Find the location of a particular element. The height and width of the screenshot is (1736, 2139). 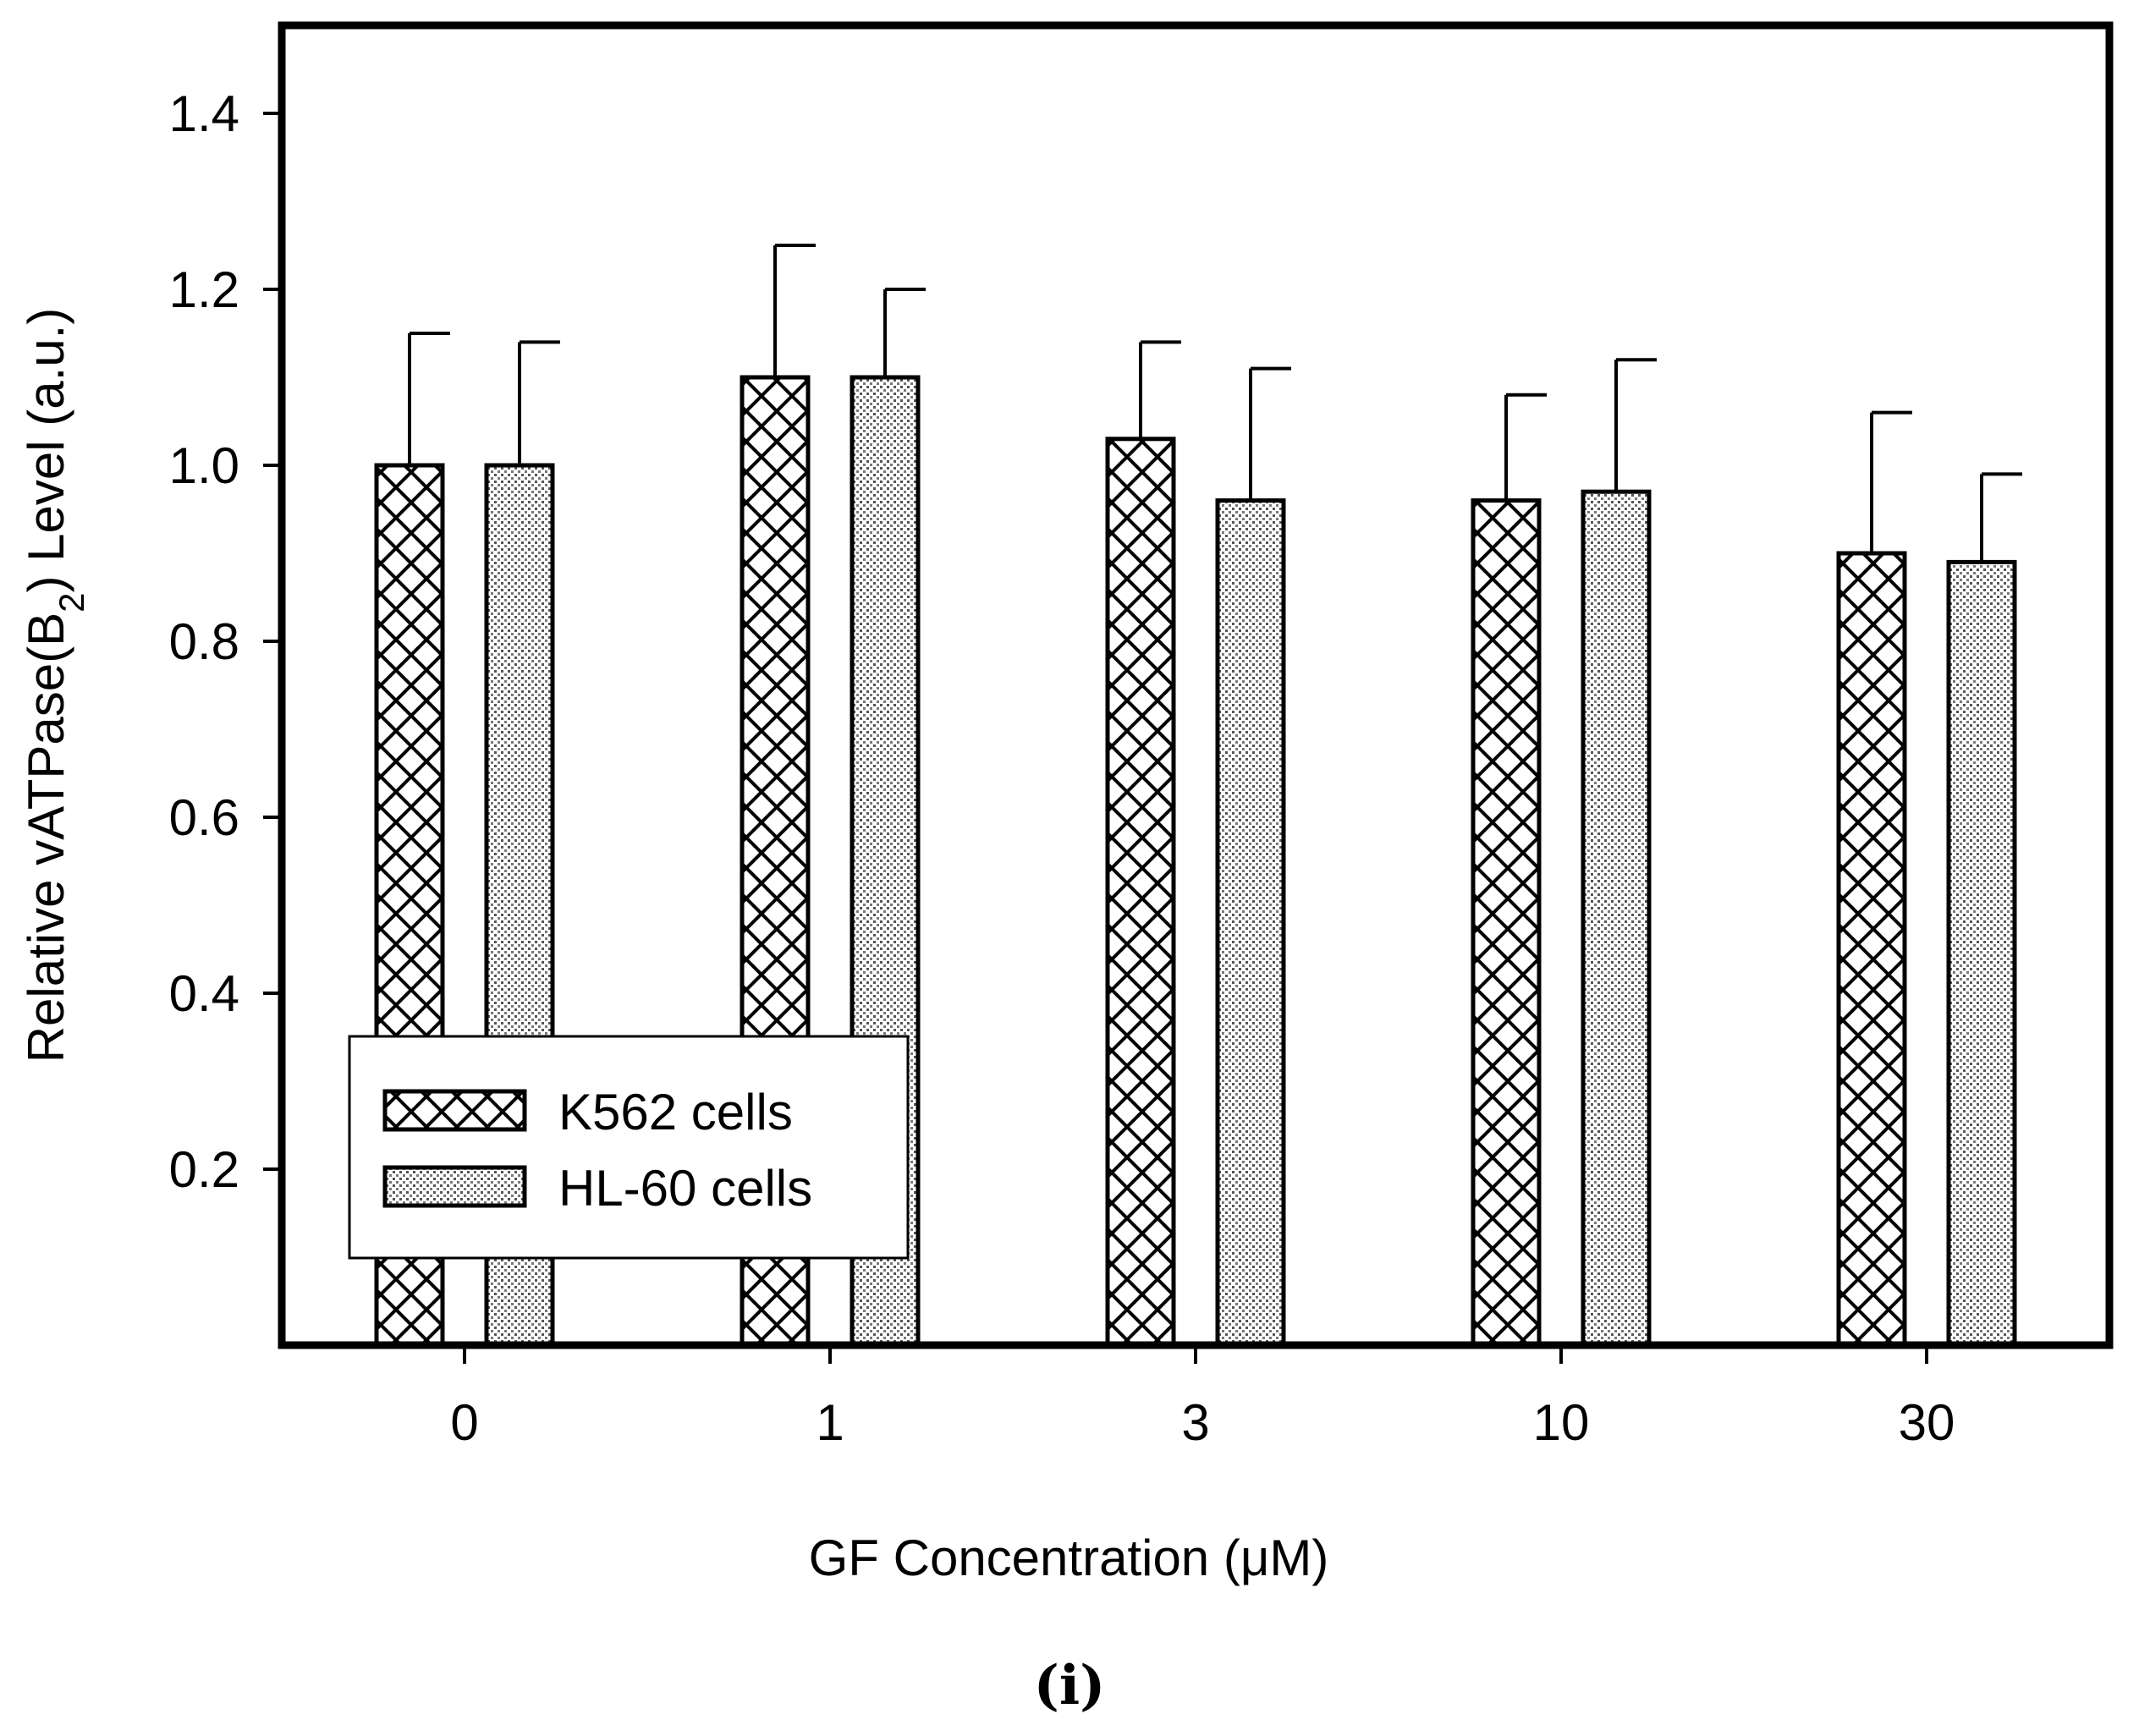

y-tick-label-1.0: 1.0 is located at coordinates (204, 465).